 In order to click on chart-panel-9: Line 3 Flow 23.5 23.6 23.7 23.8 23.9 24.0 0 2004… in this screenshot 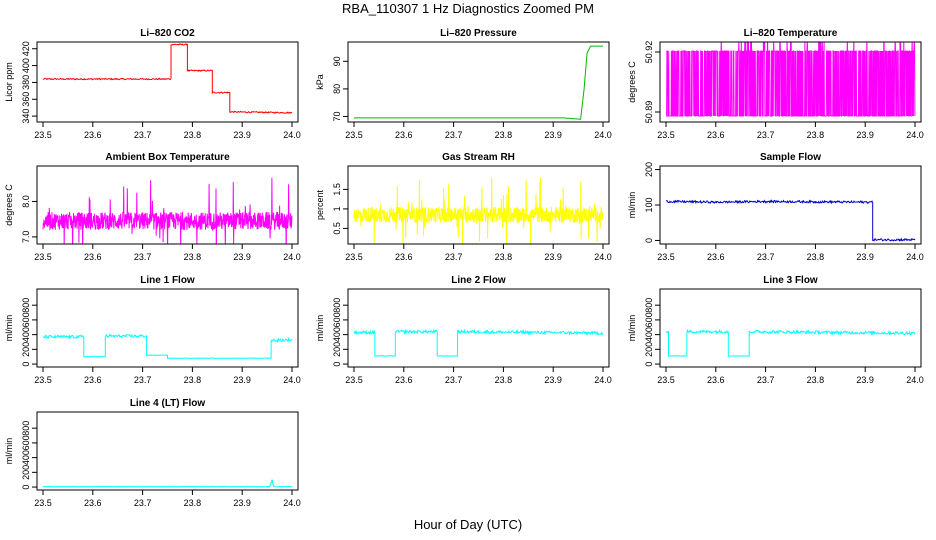, I will do `click(775, 330)`.